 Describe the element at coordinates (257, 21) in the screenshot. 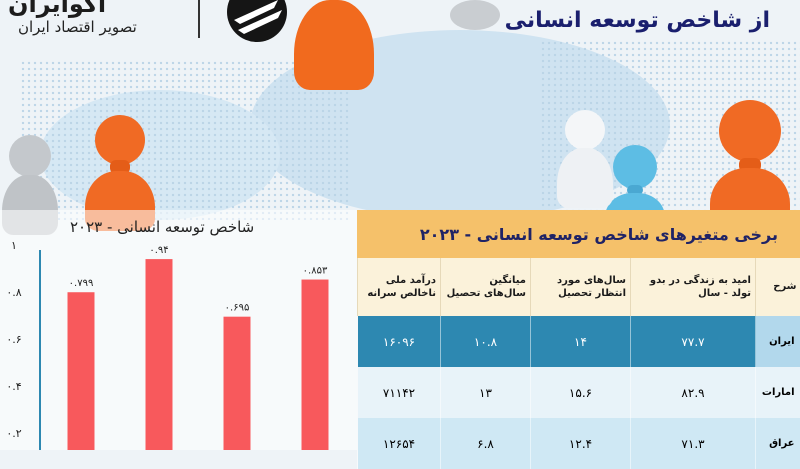

I see `logo-mark-icon` at that location.